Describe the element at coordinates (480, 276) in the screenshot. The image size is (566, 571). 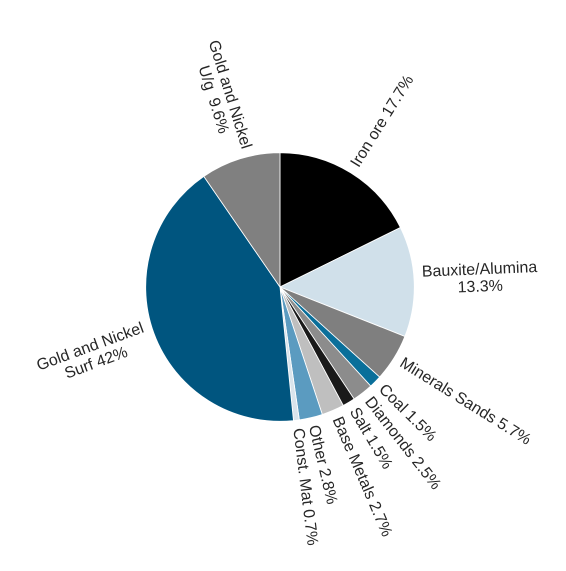
I see `slice-label: Bauxite/Alumina 13.3%` at that location.